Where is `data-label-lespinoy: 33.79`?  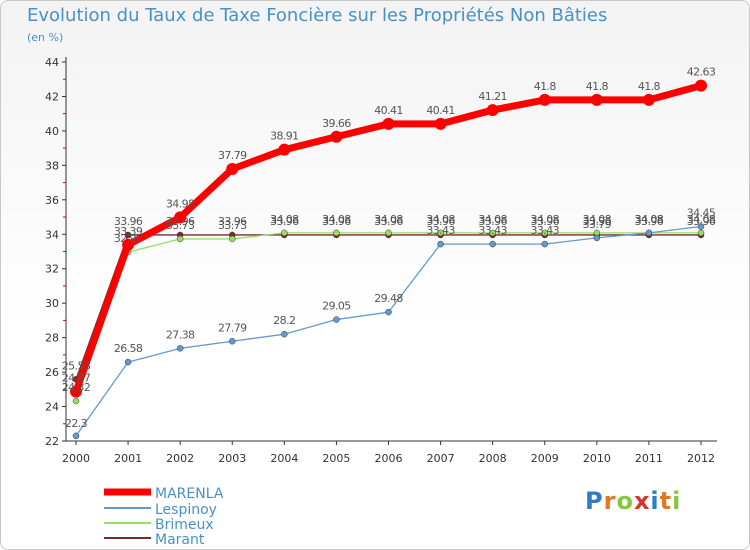
data-label-lespinoy: 33.79 is located at coordinates (597, 224).